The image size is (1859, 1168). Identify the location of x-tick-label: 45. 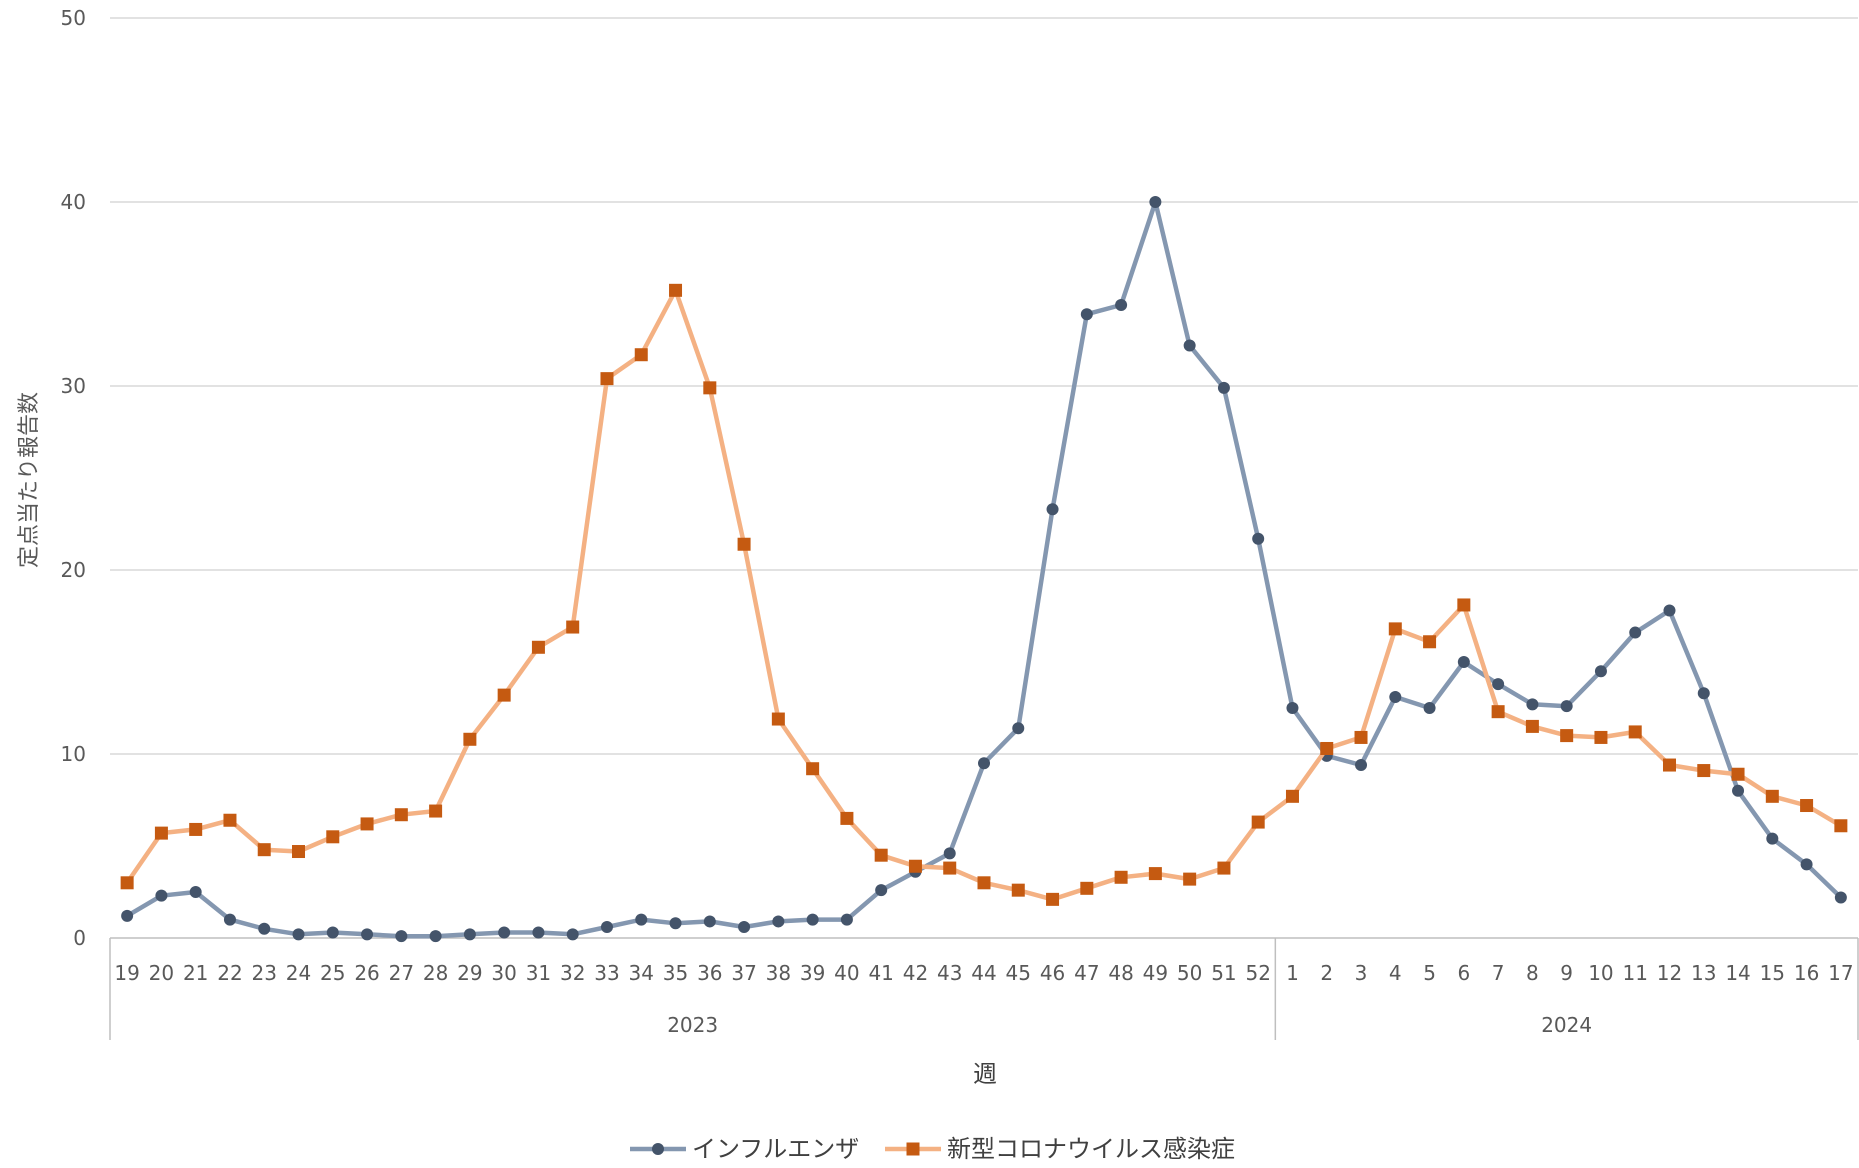
(1018, 973).